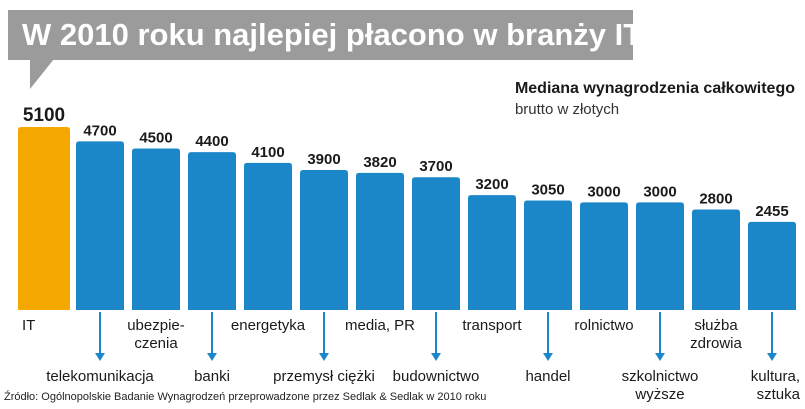 The width and height of the screenshot is (805, 409). Describe the element at coordinates (660, 385) in the screenshot. I see `category-label: szkolnictwo wyższe` at that location.